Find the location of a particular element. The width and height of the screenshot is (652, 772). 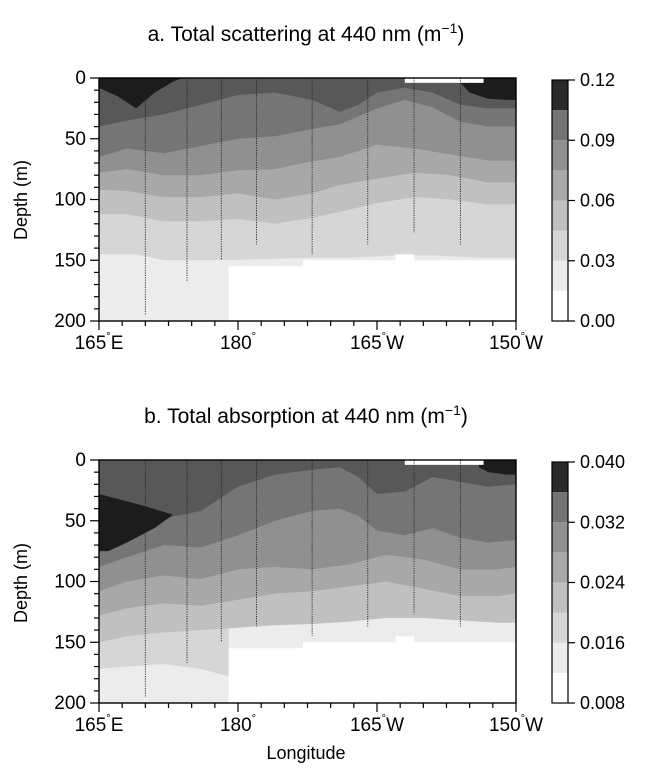

panel-b-y-axis-label: Depth (m) is located at coordinates (21, 583).